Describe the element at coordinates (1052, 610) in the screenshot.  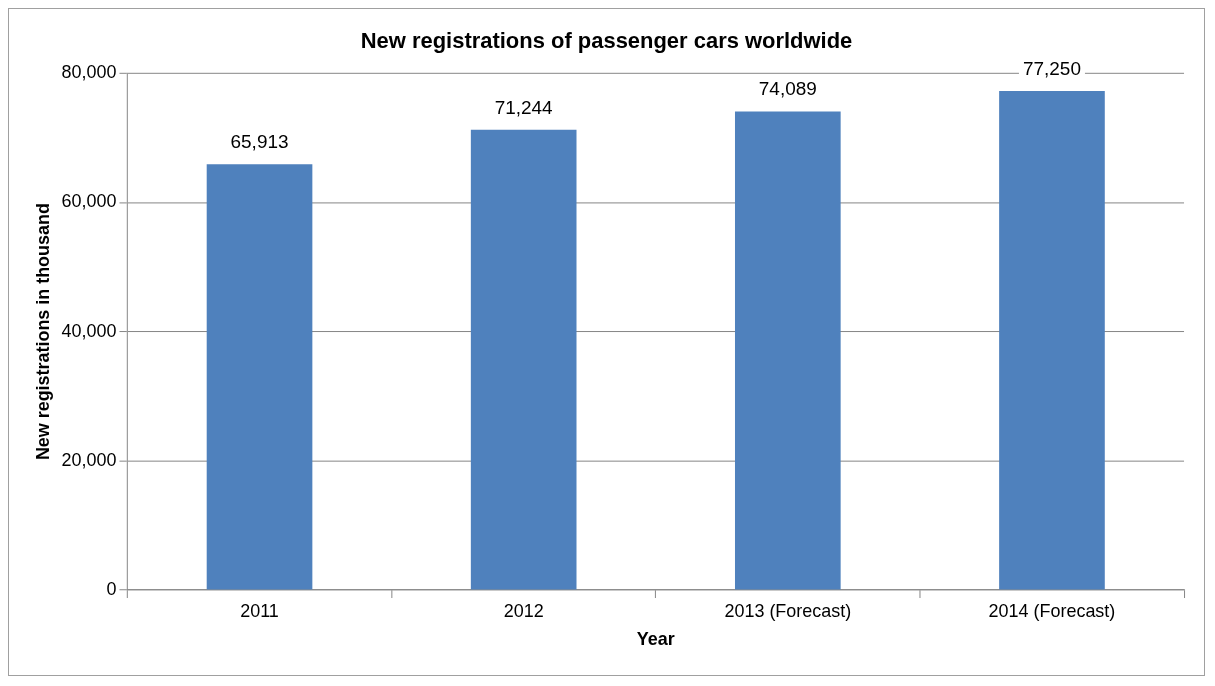
I see `x-tick-label: 2014 (Forecast)` at that location.